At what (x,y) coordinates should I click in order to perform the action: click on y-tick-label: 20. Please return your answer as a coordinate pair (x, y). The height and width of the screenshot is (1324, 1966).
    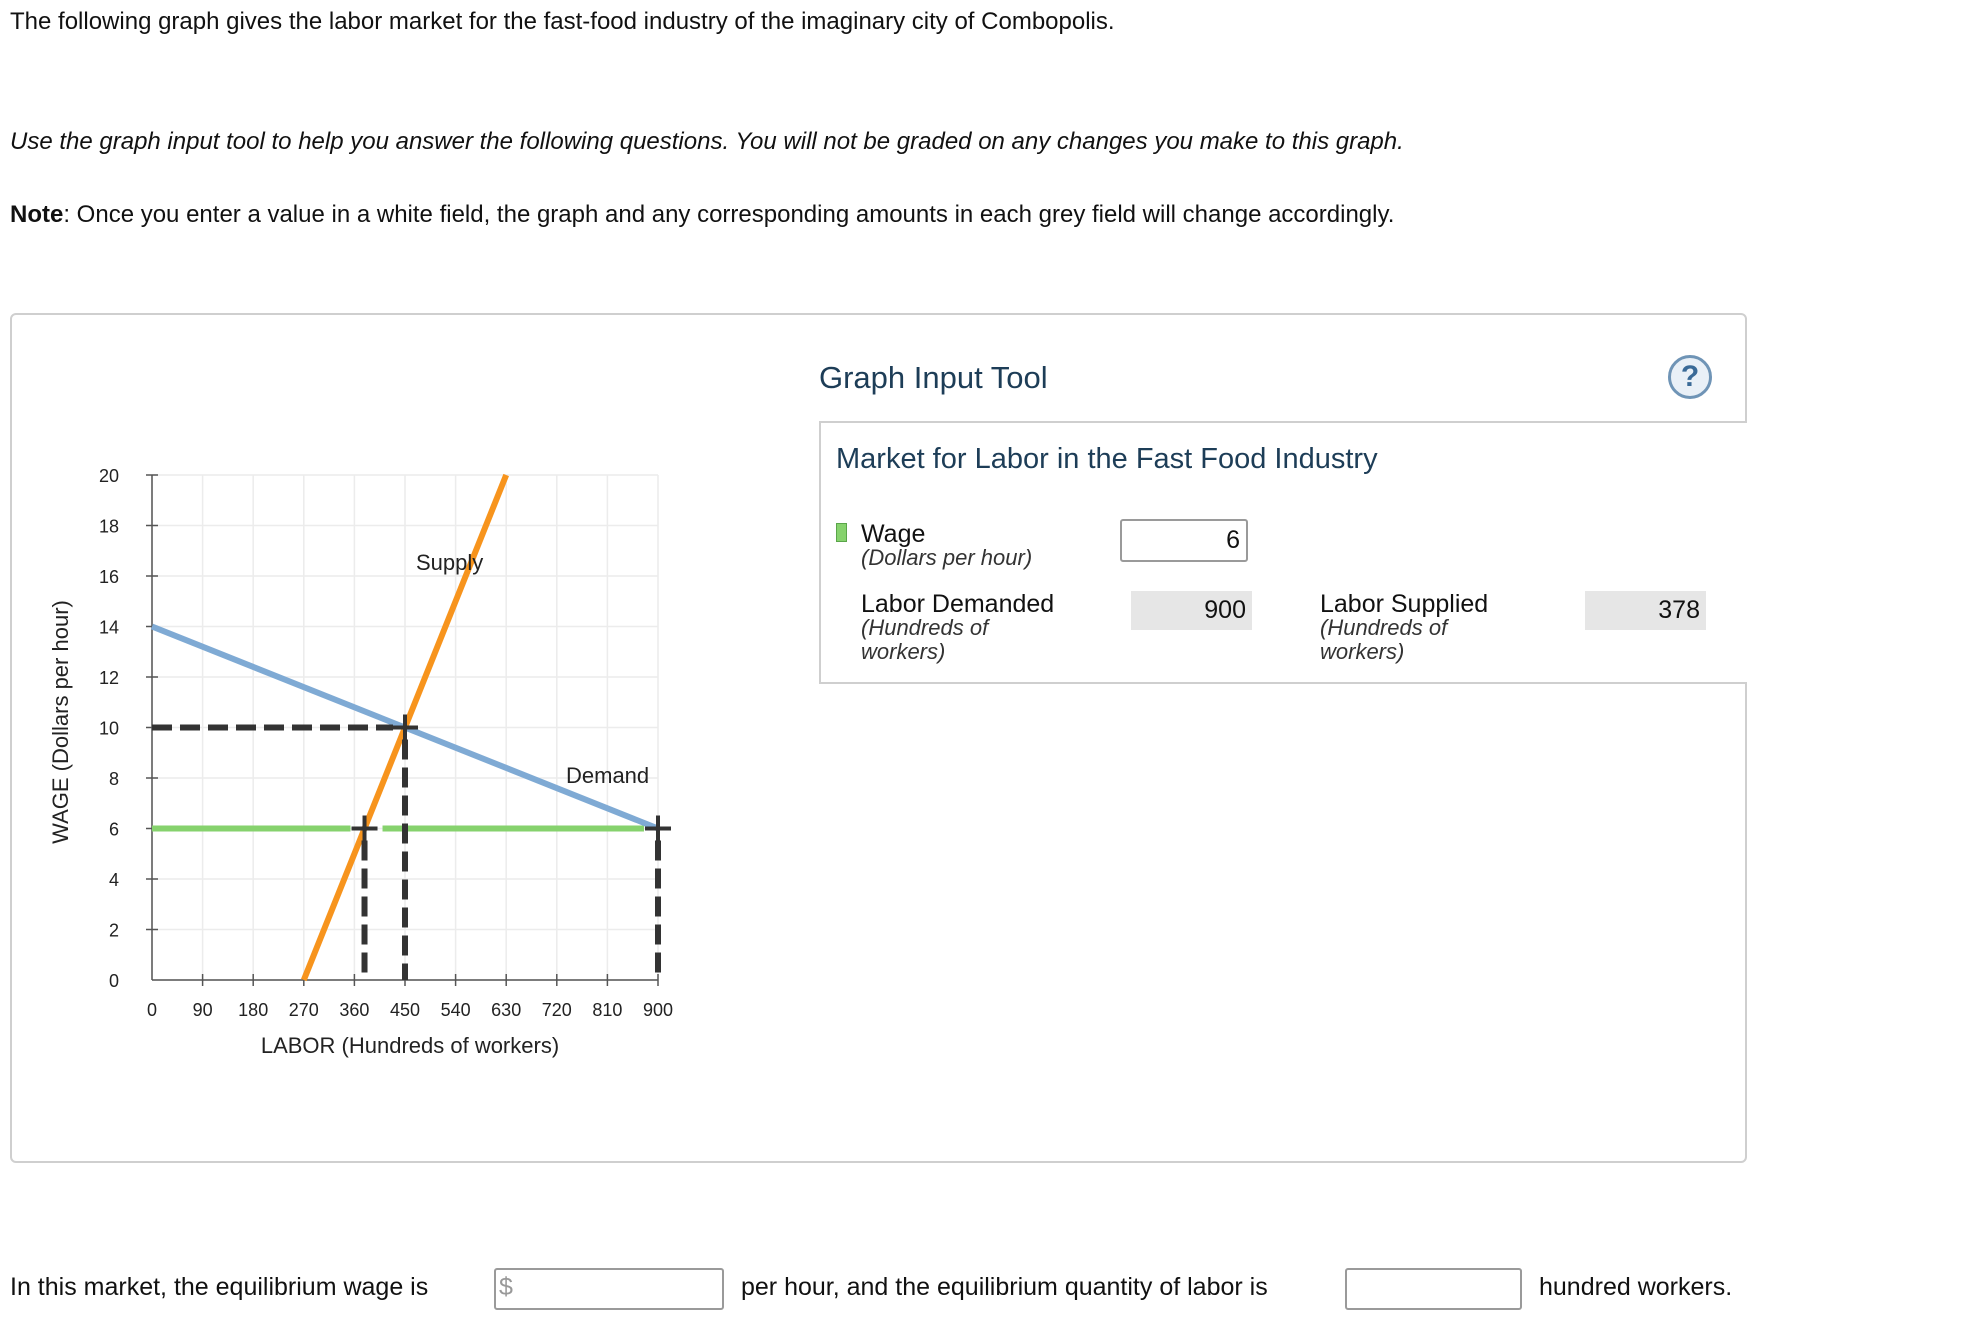
    Looking at the image, I should click on (109, 476).